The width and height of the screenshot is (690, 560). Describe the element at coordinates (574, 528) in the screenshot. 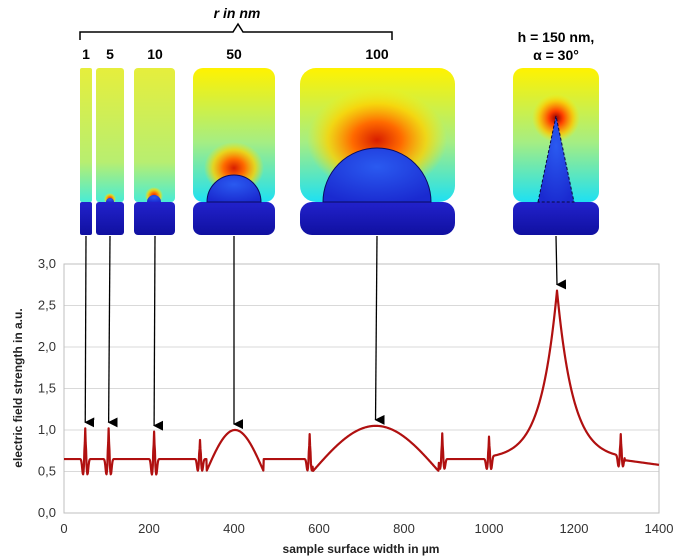

I see `x-tick-label: 1200` at that location.